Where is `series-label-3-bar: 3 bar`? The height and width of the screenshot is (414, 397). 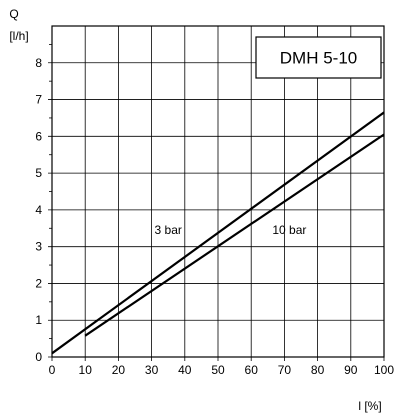
series-label-3-bar: 3 bar is located at coordinates (168, 230).